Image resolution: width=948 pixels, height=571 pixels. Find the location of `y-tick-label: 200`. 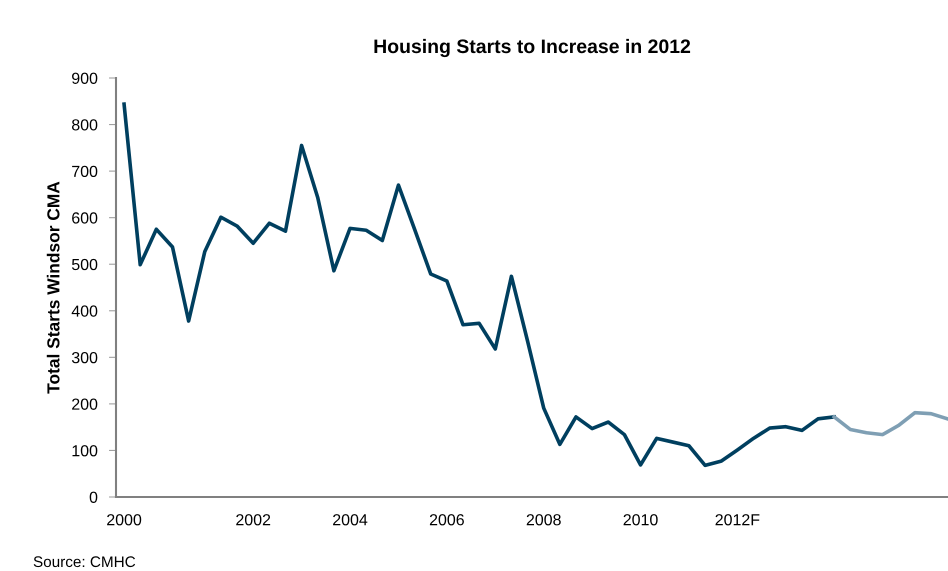

y-tick-label: 200 is located at coordinates (85, 404).